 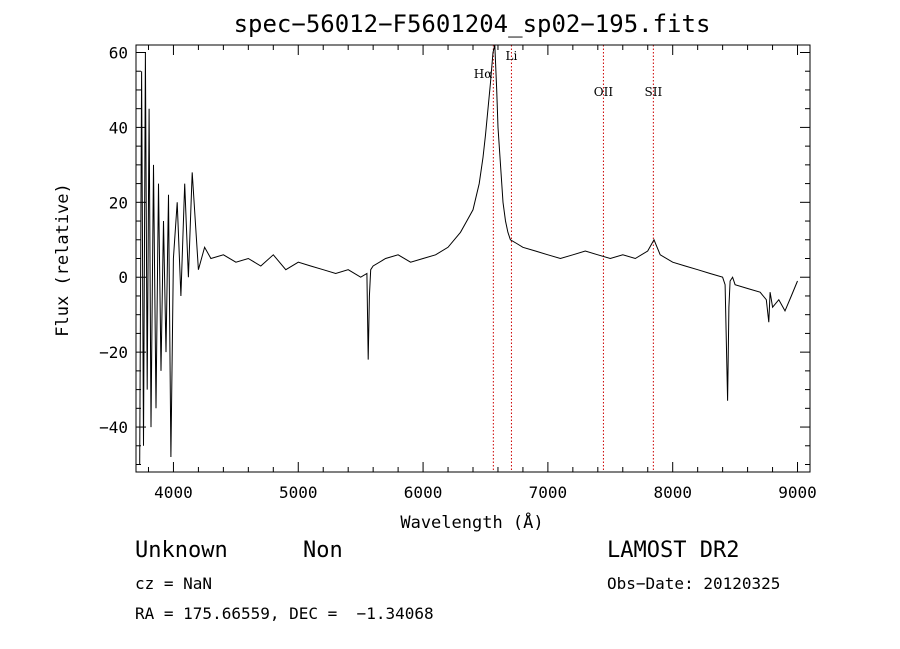 I want to click on y-tick-label: 0, so click(x=123, y=277).